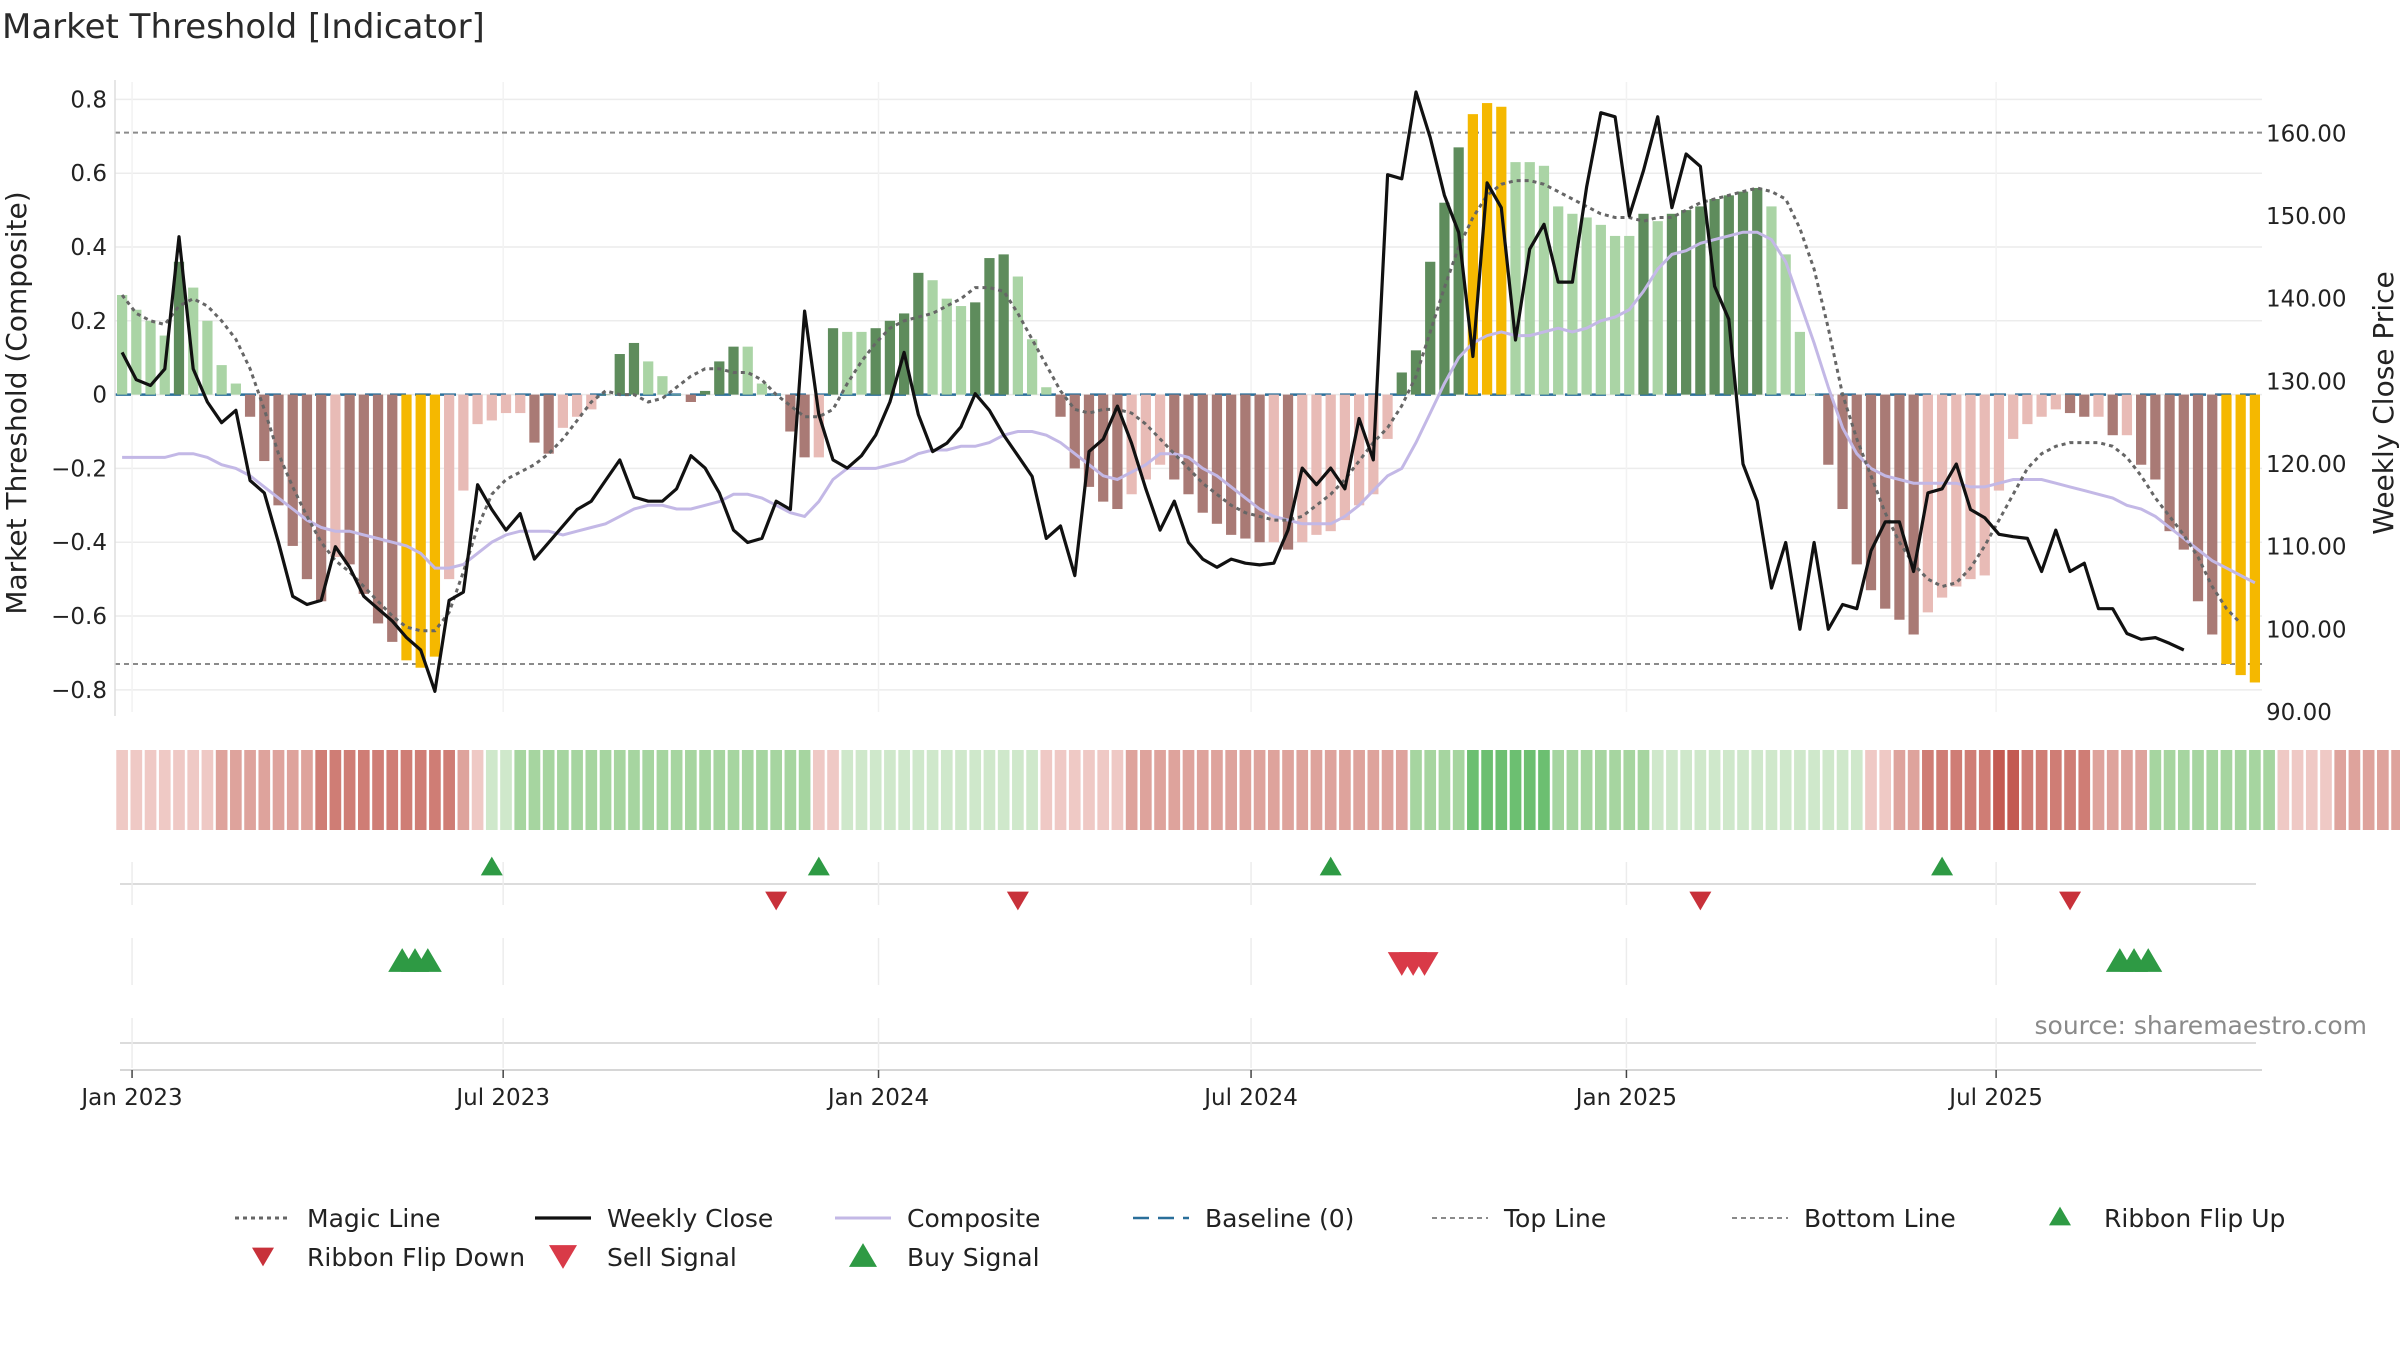 This screenshot has width=2400, height=1350. Describe the element at coordinates (1258, 790) in the screenshot. I see `trend-ribbon` at that location.